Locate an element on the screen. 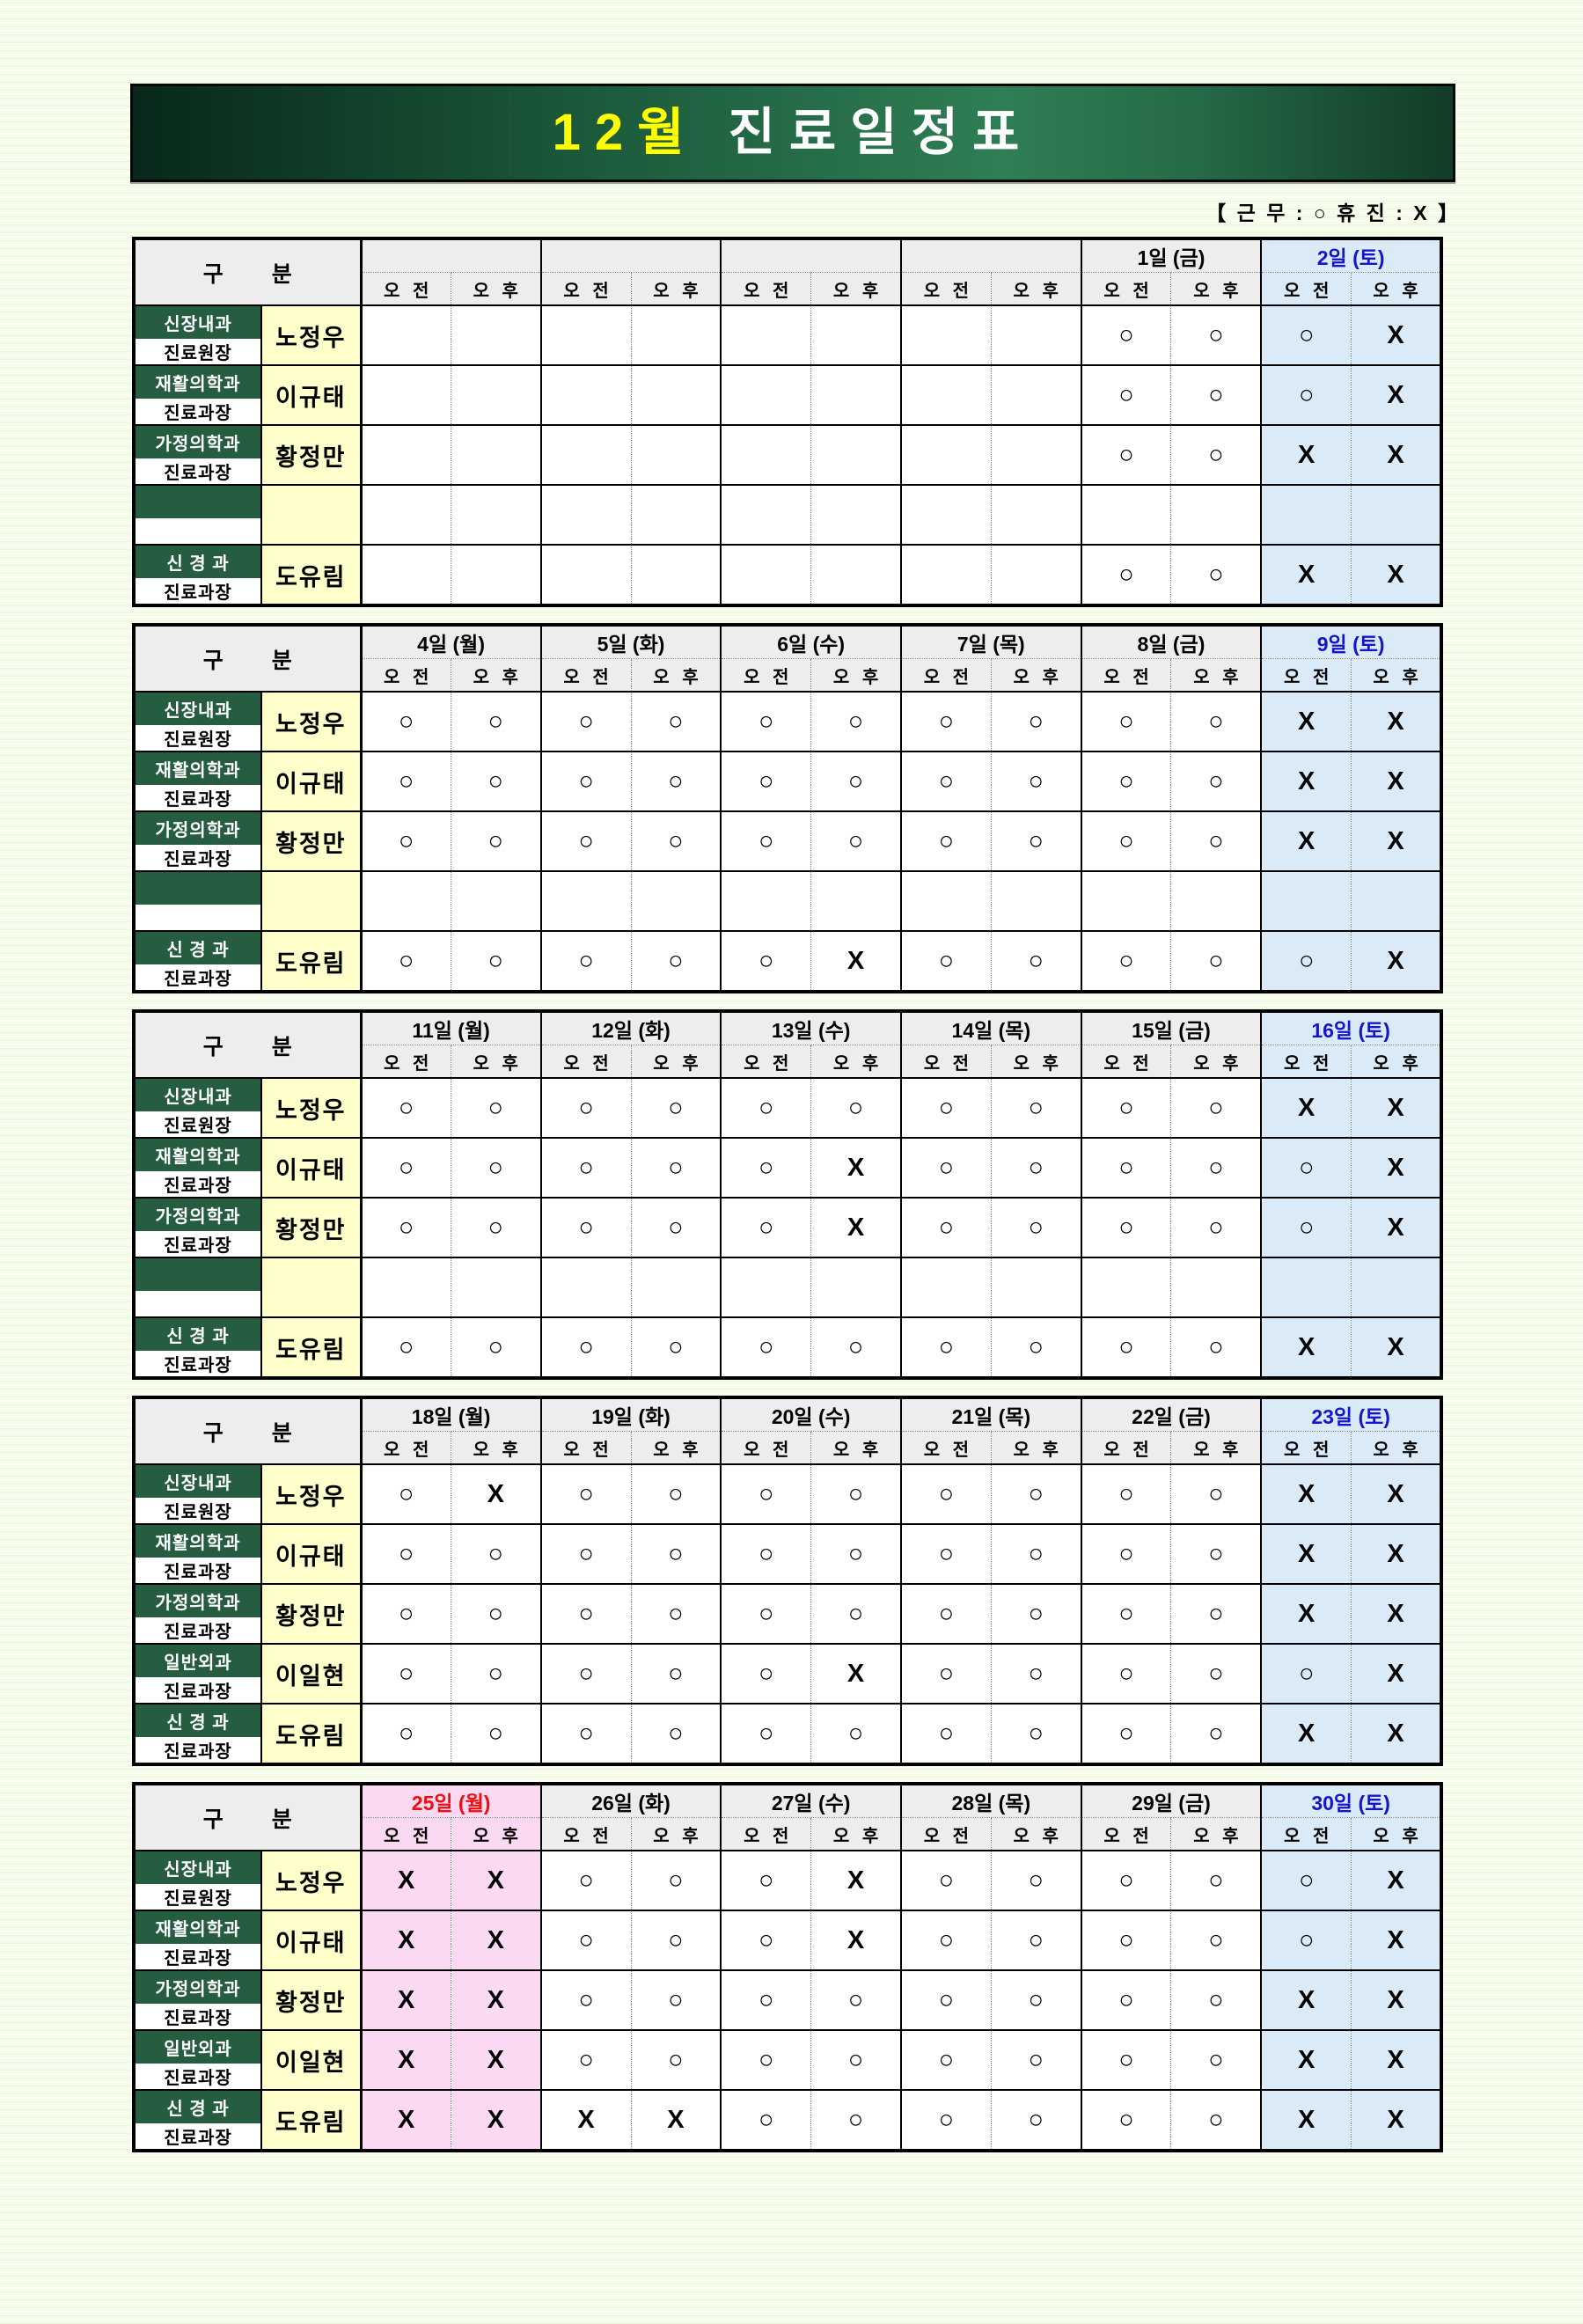 Image resolution: width=1583 pixels, height=2324 pixels. day-header: 16일 (토) is located at coordinates (1350, 1028).